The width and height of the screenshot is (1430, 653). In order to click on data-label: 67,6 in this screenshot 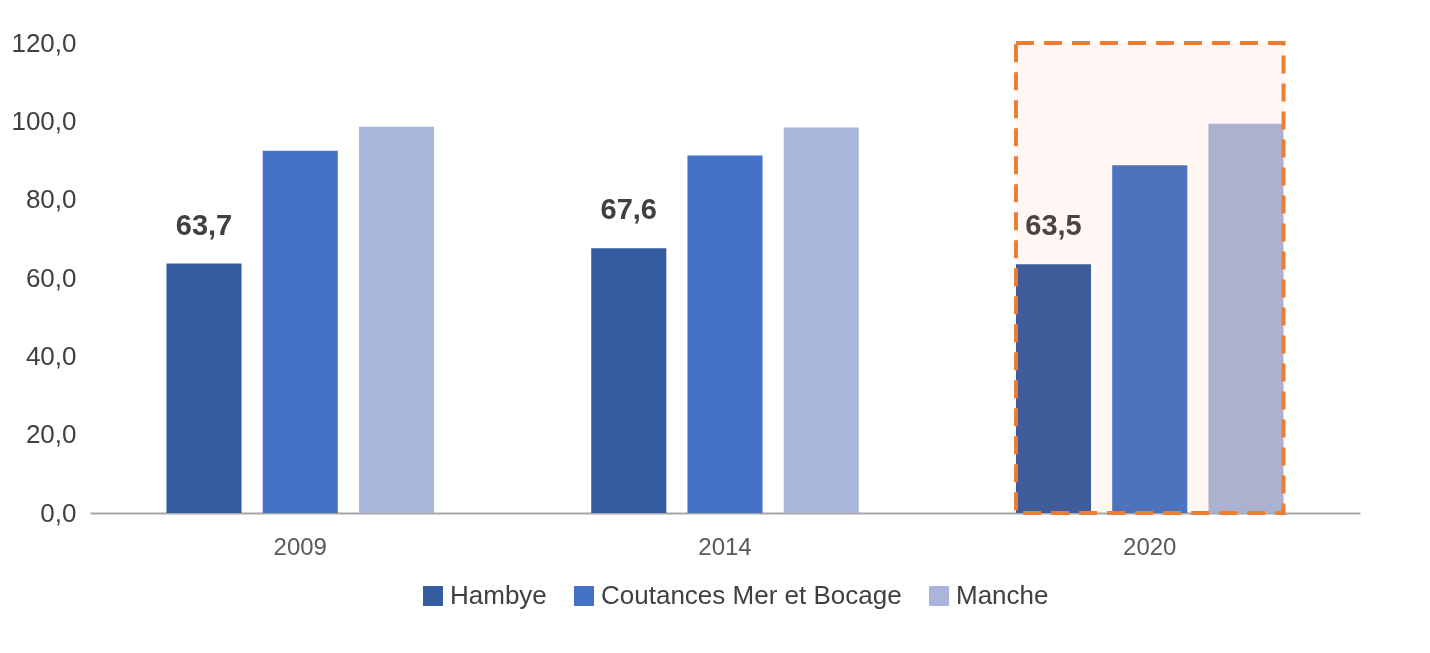, I will do `click(628, 209)`.